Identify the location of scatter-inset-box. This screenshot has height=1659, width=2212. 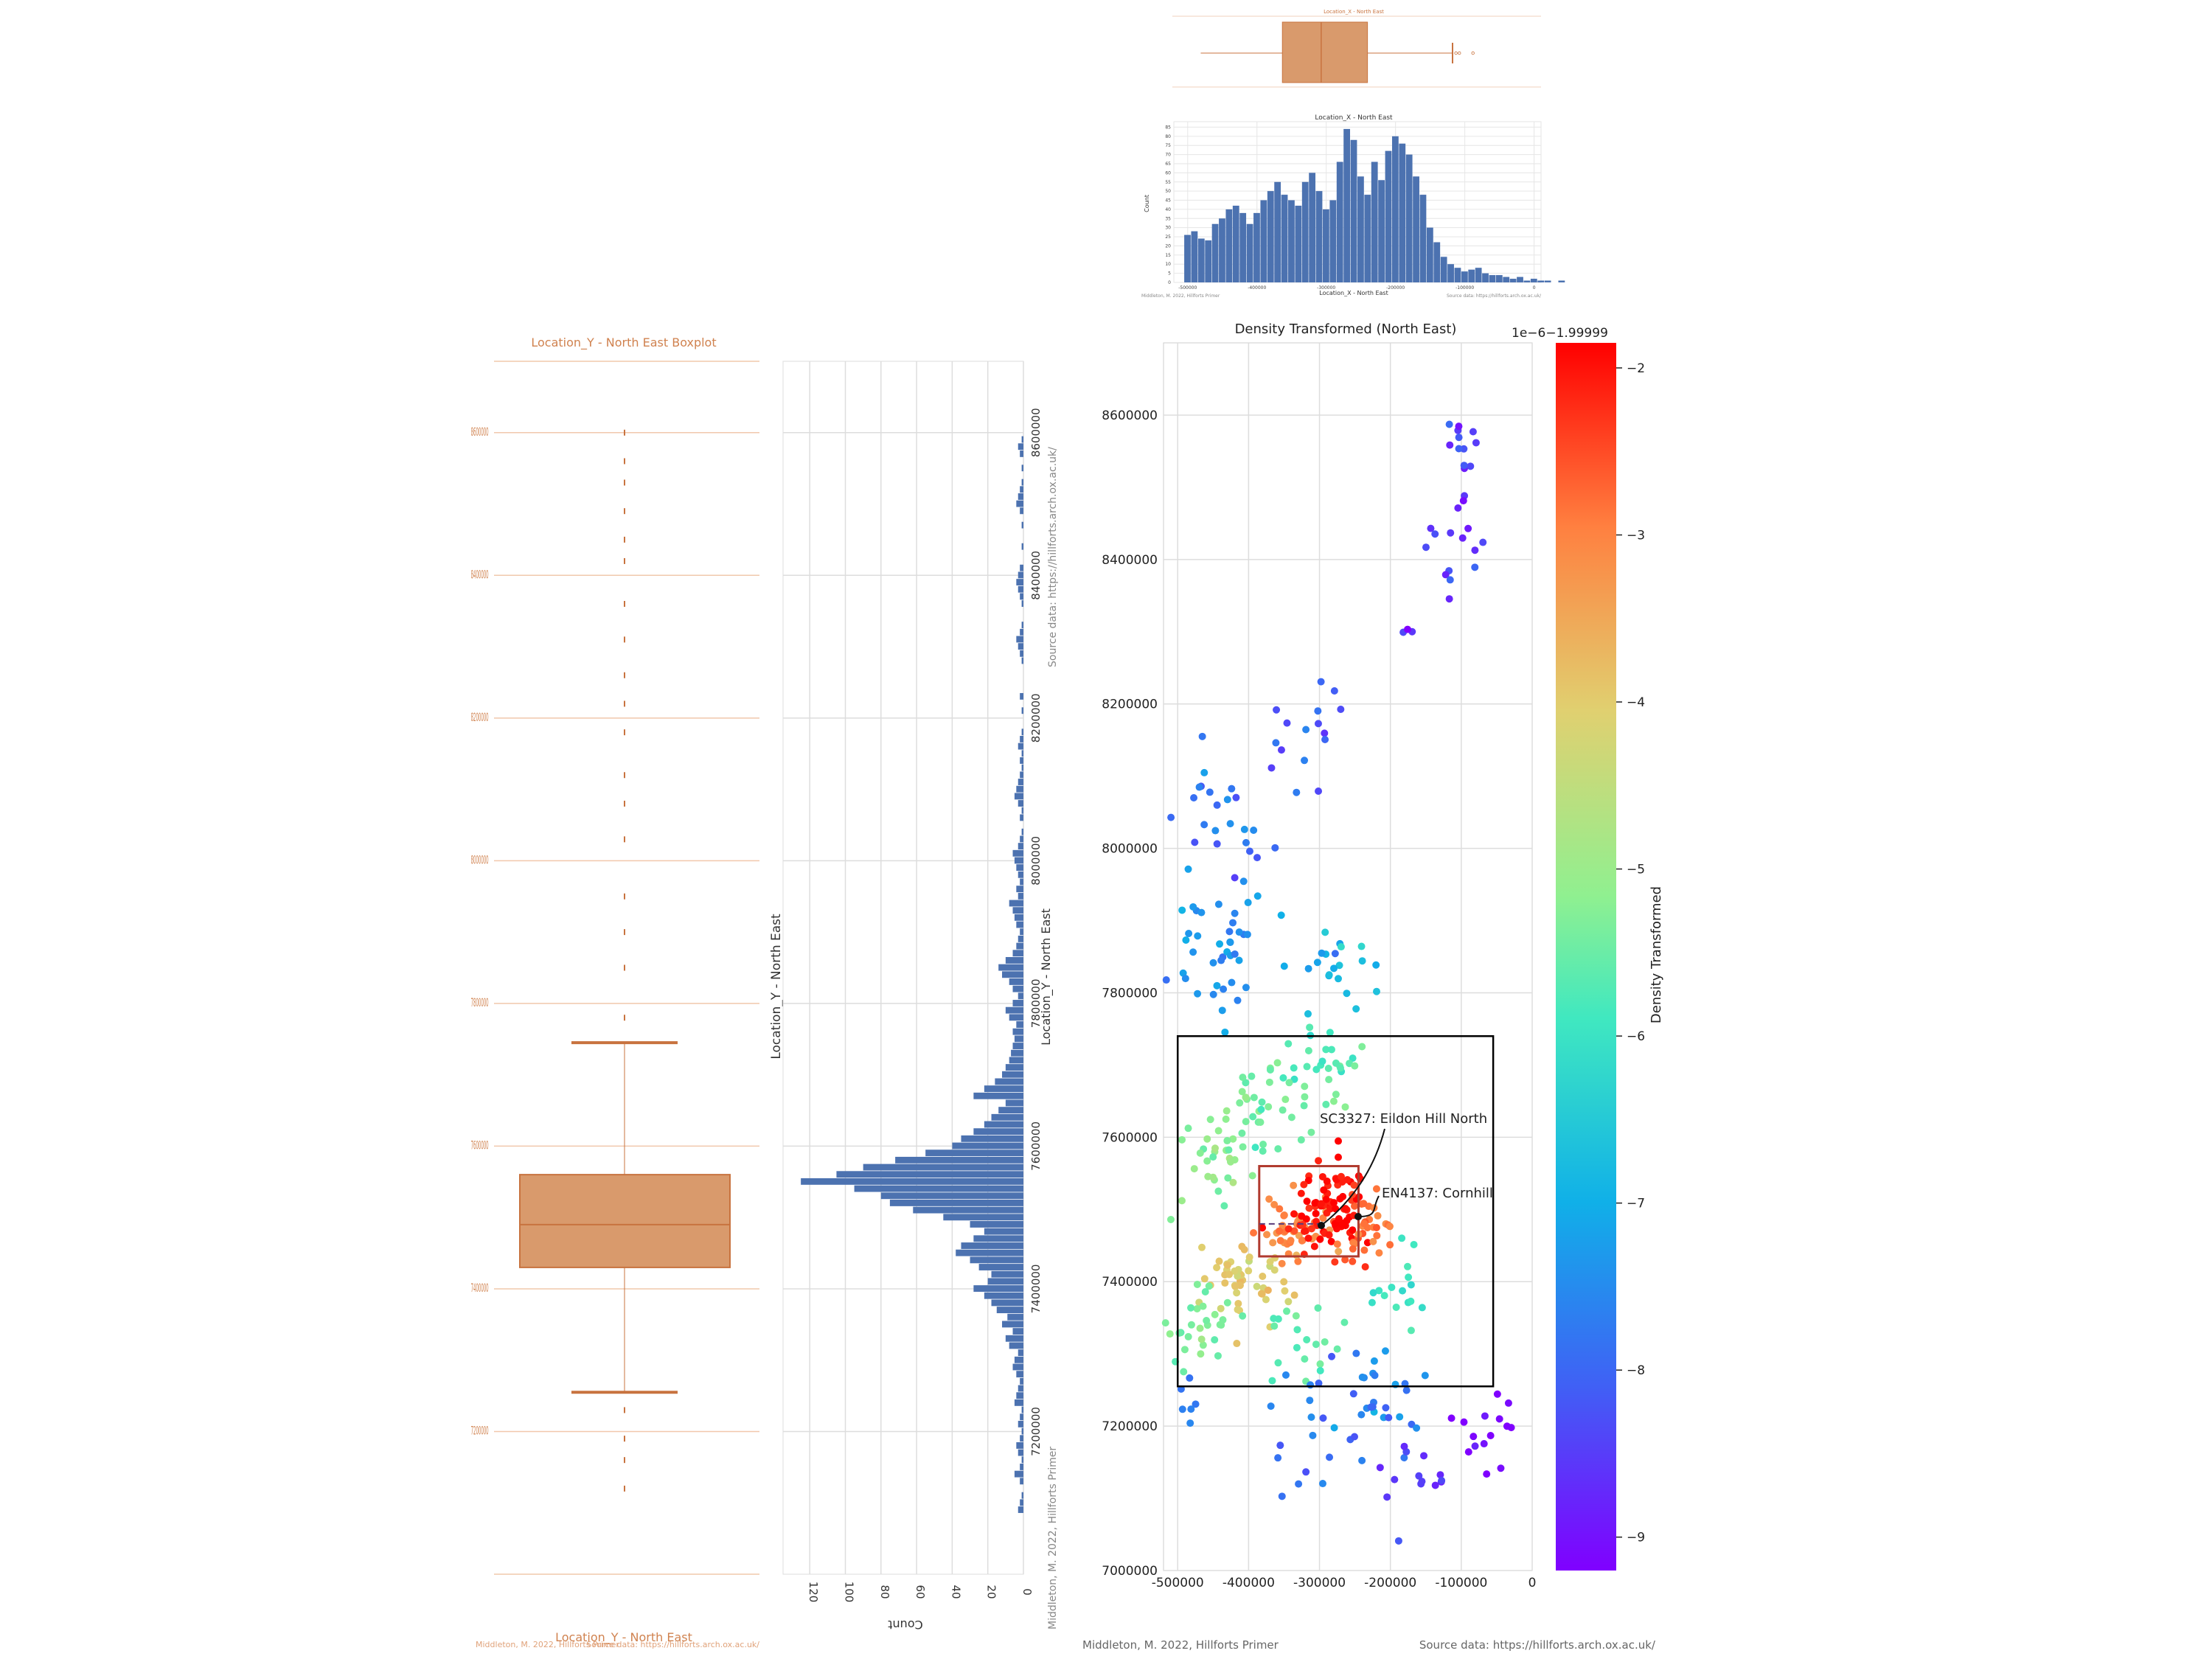
(1309, 1211).